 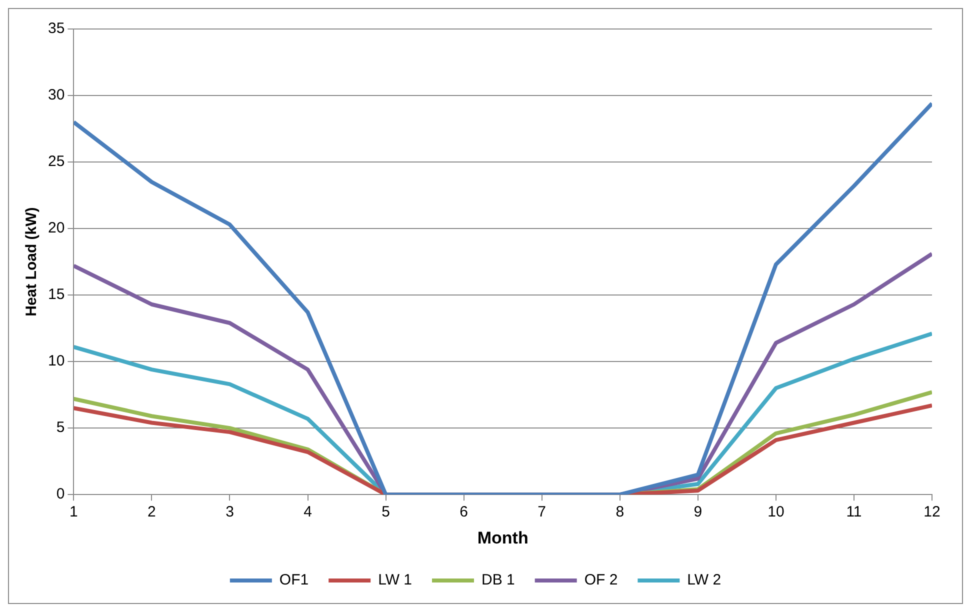 I want to click on legend-label: LW 2, so click(x=704, y=580).